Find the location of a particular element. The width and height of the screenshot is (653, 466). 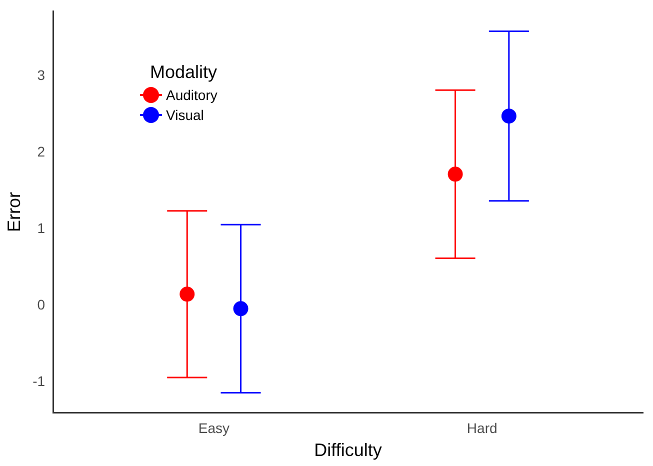

y-axis-title: Error is located at coordinates (14, 212).